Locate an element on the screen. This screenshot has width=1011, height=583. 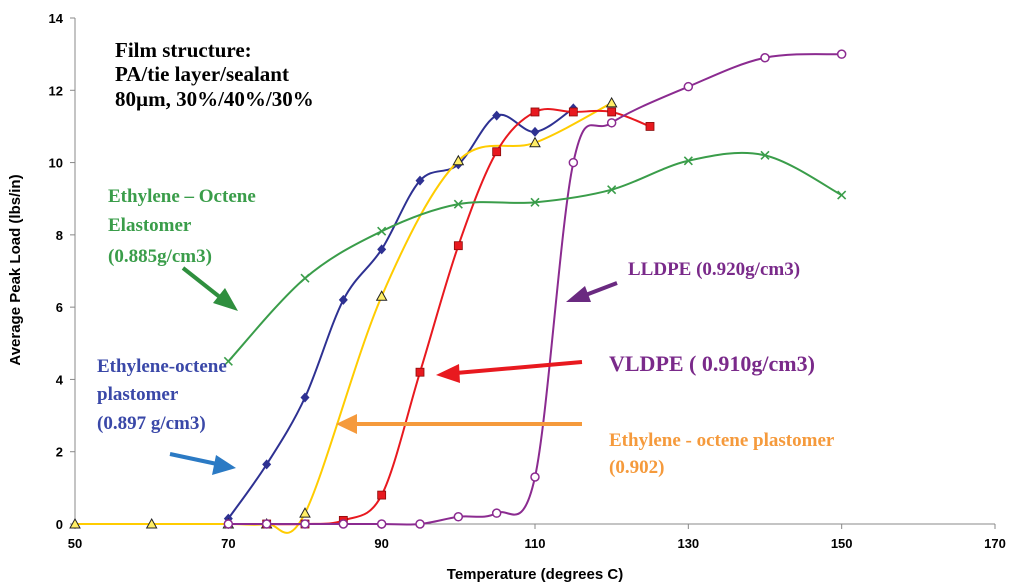
arrow-orange is located at coordinates (459, 424).